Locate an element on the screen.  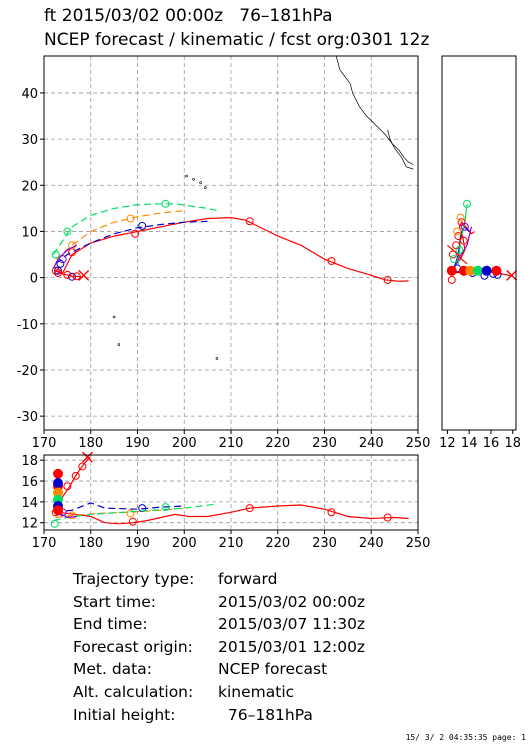
series-line-purple is located at coordinates (64, 256).